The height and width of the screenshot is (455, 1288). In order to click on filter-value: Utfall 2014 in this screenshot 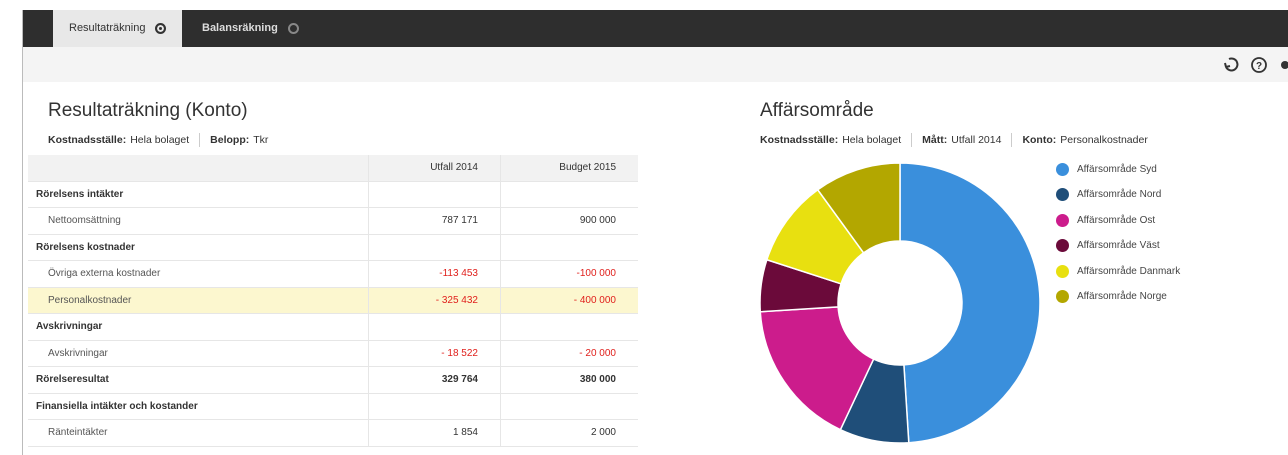, I will do `click(976, 140)`.